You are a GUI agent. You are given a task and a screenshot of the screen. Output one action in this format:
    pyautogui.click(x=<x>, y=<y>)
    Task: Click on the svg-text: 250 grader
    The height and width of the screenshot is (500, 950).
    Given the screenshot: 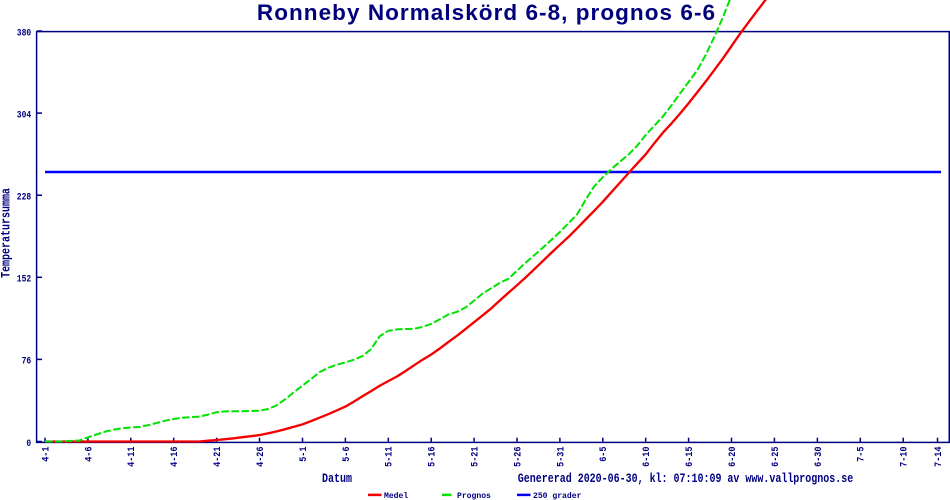 What is the action you would take?
    pyautogui.click(x=557, y=495)
    